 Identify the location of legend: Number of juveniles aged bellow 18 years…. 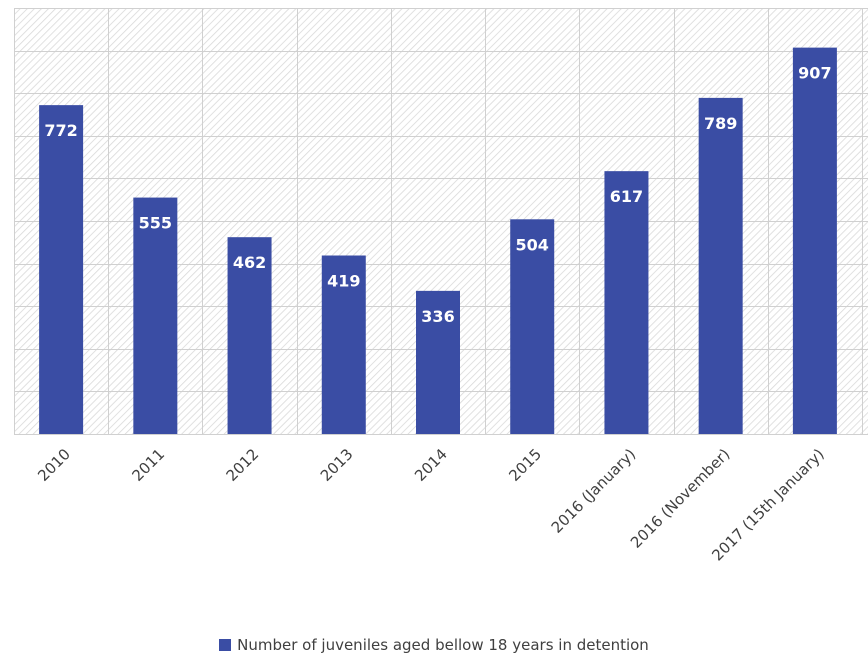
(434, 645).